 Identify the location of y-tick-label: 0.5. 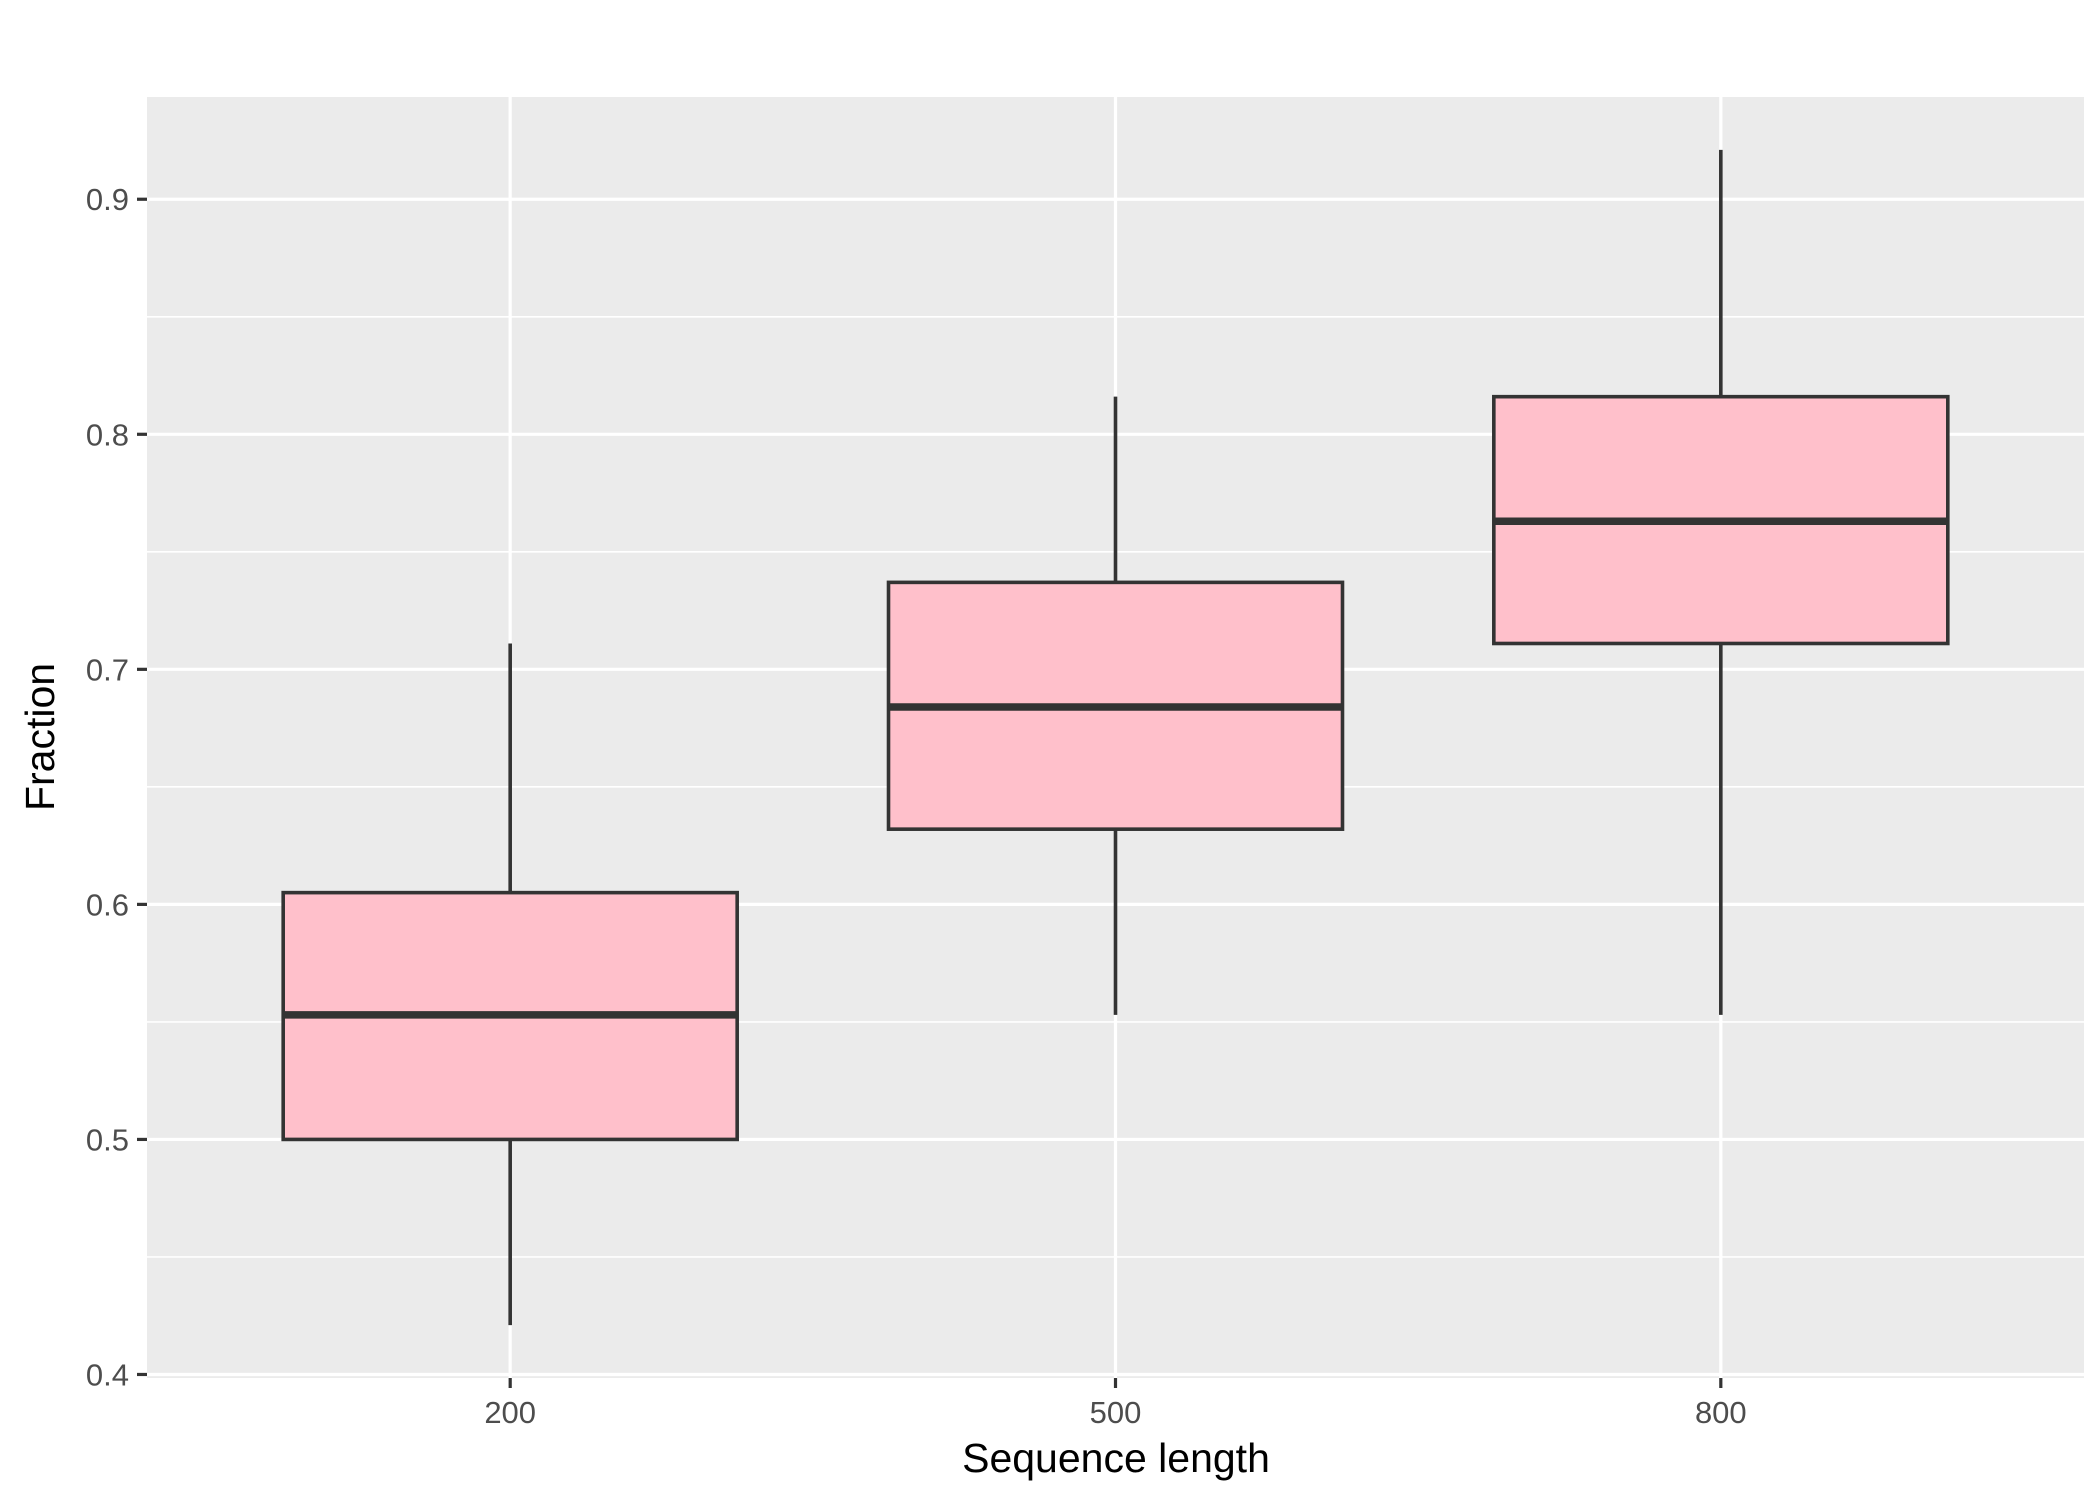
(107, 1139).